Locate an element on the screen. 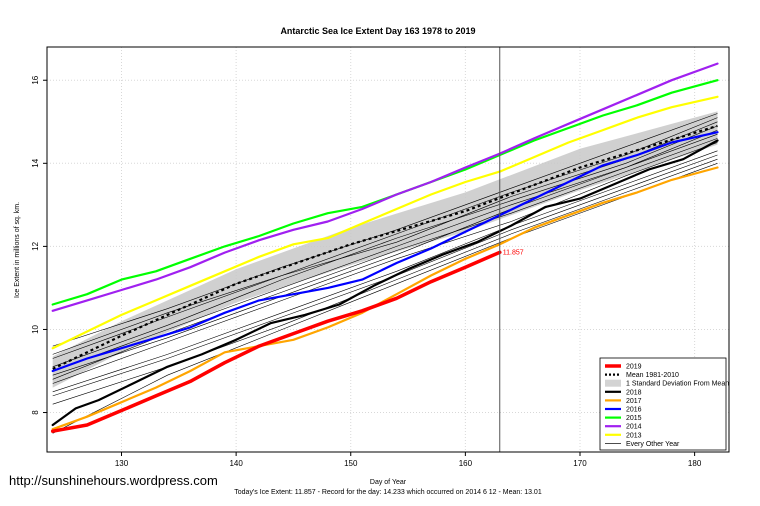 This screenshot has width=760, height=506. x-tick-label: 160 is located at coordinates (466, 463).